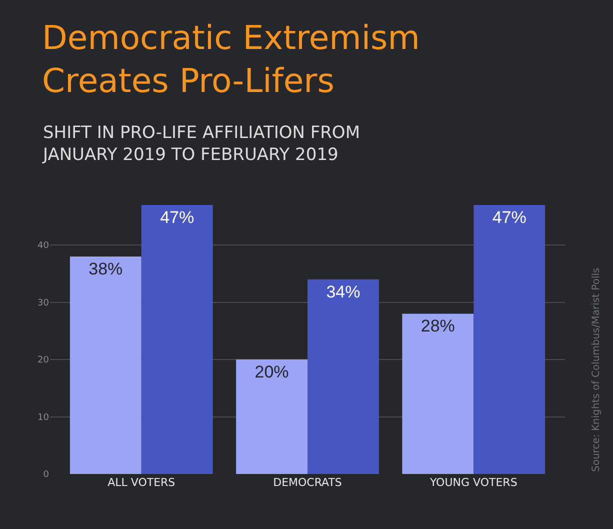 The width and height of the screenshot is (613, 529). What do you see at coordinates (44, 361) in the screenshot?
I see `y-tick-label: 20` at bounding box center [44, 361].